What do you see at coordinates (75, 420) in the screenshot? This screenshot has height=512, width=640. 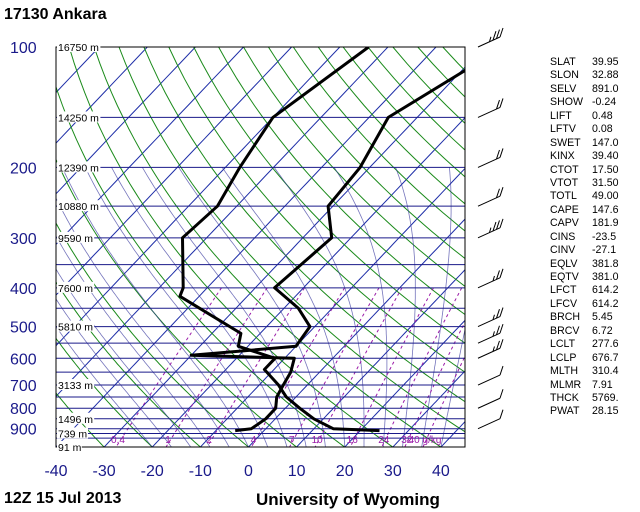 I see `height-label: 1496 m` at bounding box center [75, 420].